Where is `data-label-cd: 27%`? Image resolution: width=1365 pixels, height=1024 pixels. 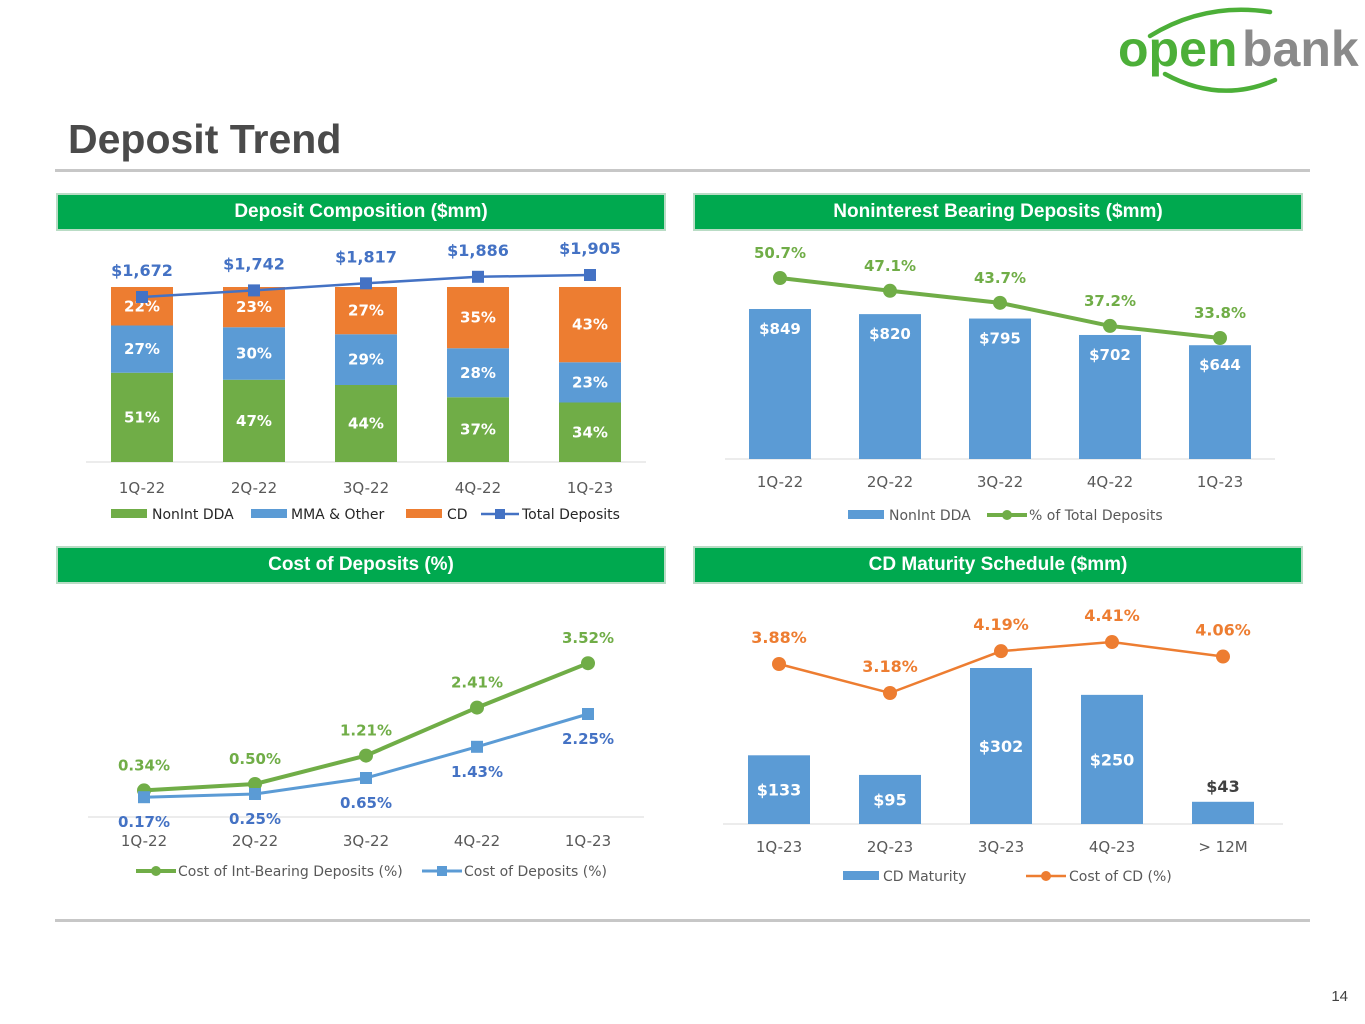 data-label-cd: 27% is located at coordinates (366, 311).